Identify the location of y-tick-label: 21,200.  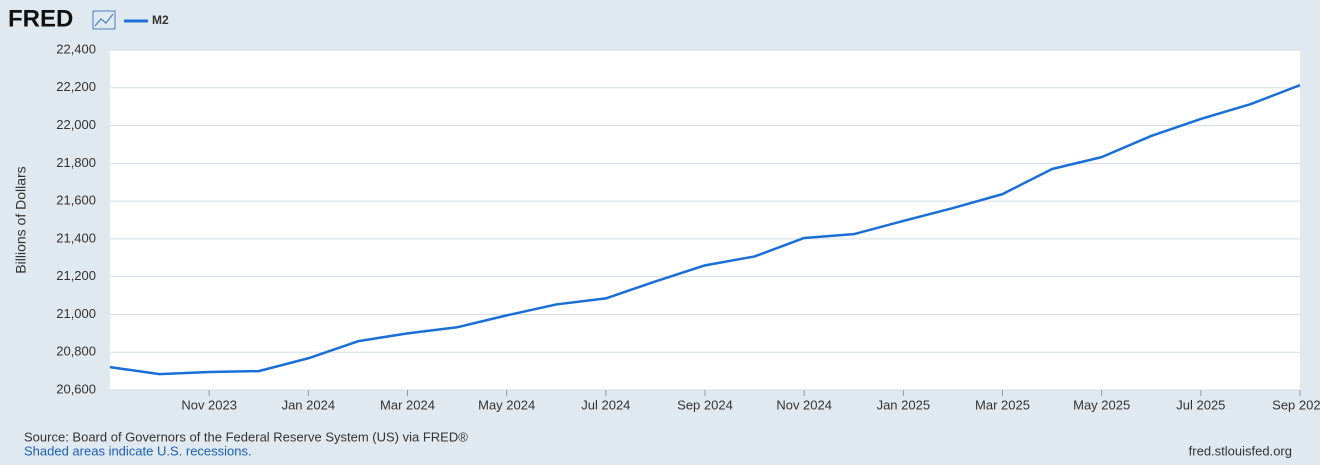
(76, 275).